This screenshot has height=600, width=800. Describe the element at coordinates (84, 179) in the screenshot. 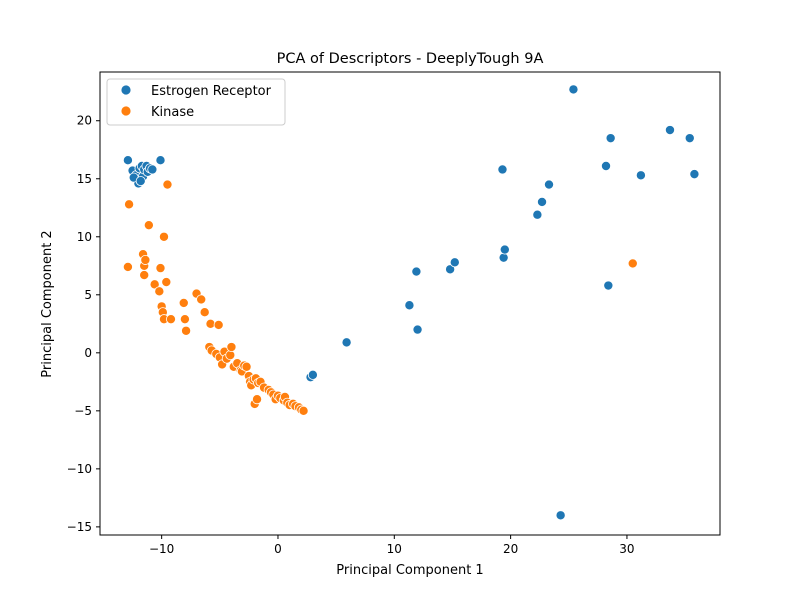

I see `y-tick-label: 15` at that location.